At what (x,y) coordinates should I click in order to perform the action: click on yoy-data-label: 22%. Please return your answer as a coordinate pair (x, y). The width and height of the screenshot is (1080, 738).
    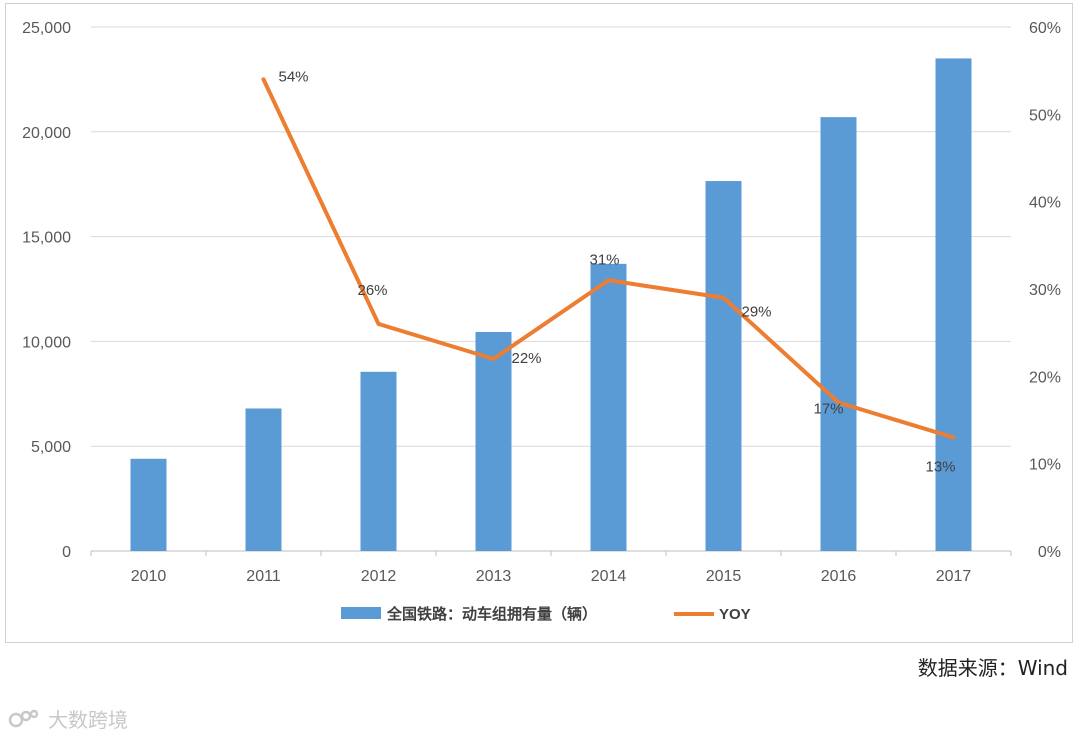
    Looking at the image, I should click on (526, 358).